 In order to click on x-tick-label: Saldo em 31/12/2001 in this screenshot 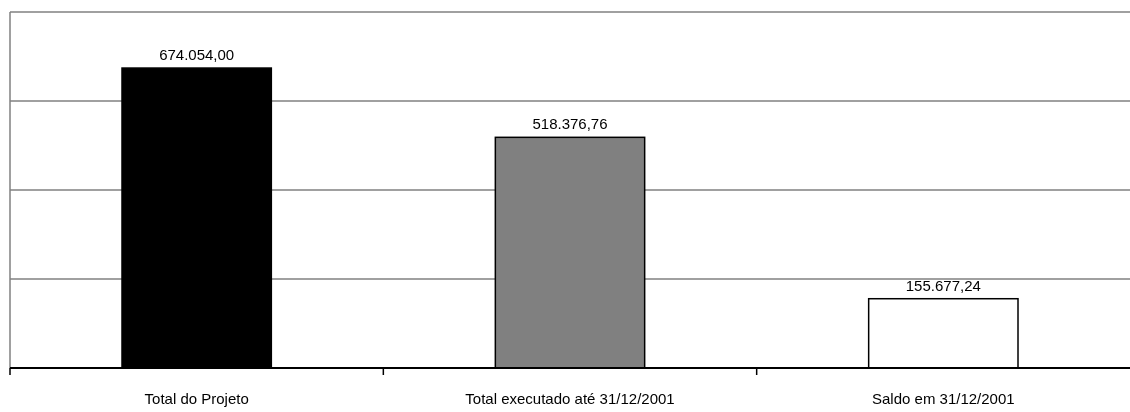, I will do `click(943, 398)`.